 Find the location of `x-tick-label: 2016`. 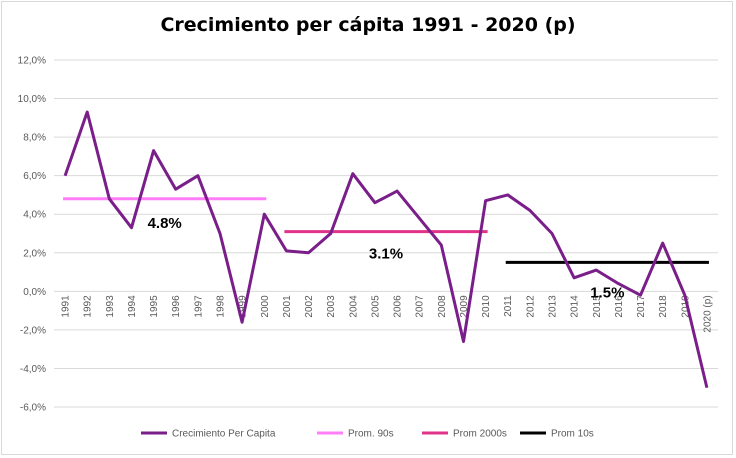

x-tick-label: 2016 is located at coordinates (619, 306).